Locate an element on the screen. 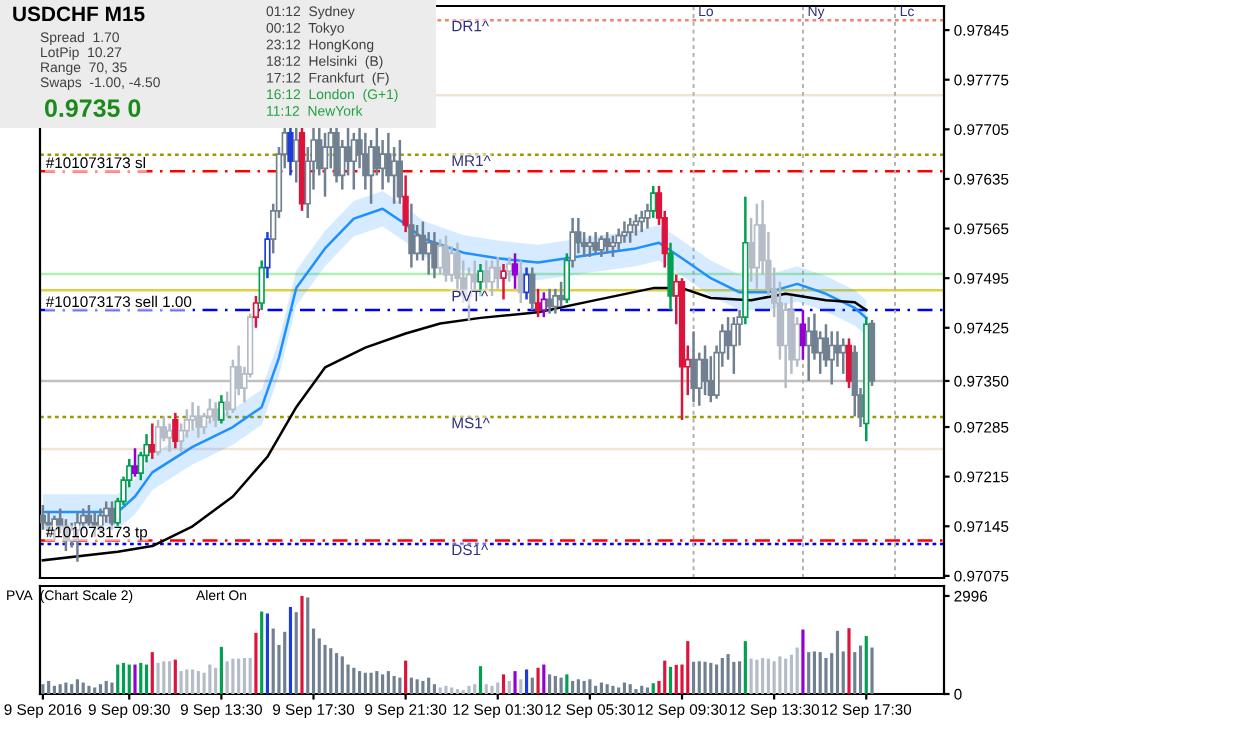 The width and height of the screenshot is (1250, 730). chart-title: USDCHF M15 is located at coordinates (79, 14).